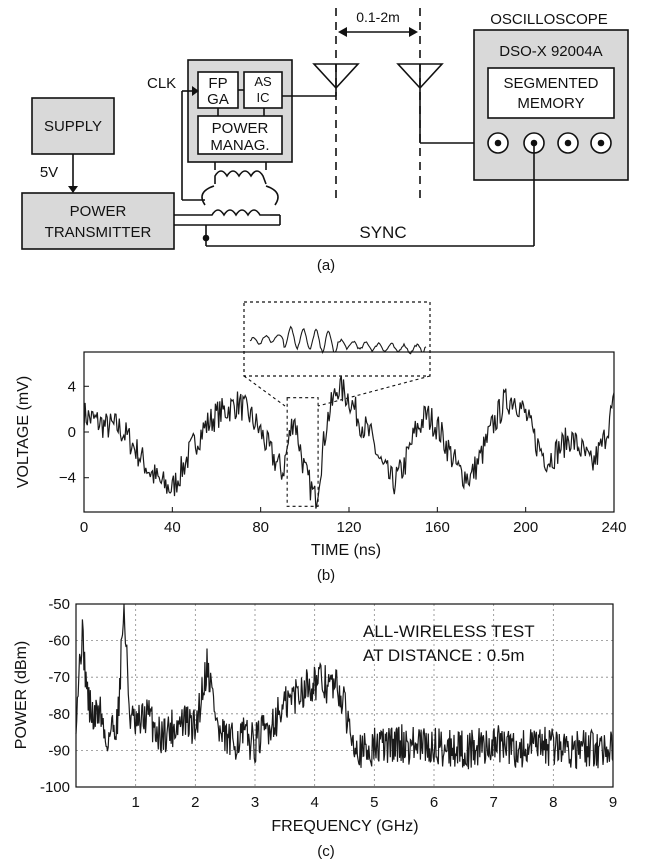 The height and width of the screenshot is (865, 652). Describe the element at coordinates (549, 19) in the screenshot. I see `oscilloscope-label: OSCILLOSCOPE` at that location.